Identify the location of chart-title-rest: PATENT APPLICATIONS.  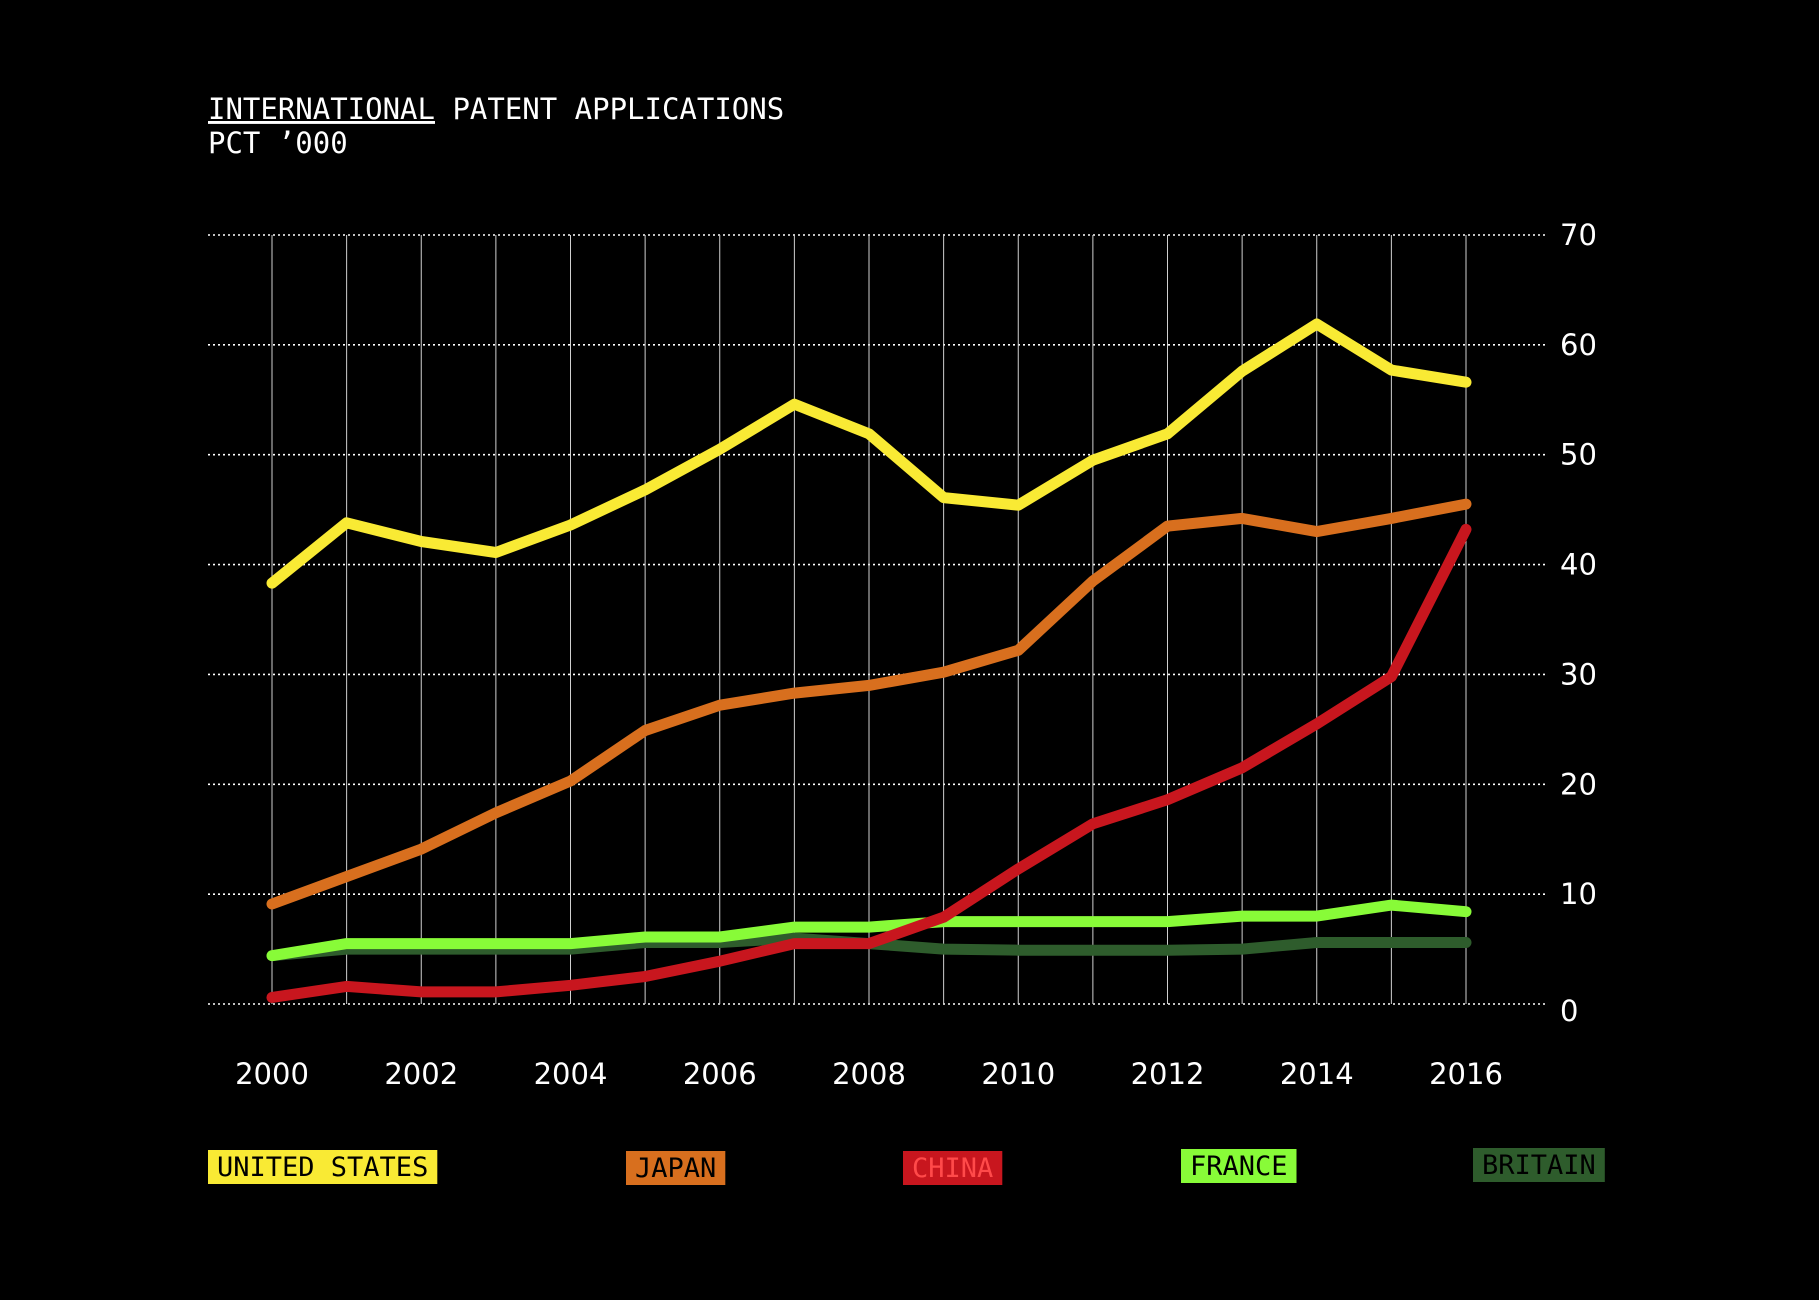
(609, 109).